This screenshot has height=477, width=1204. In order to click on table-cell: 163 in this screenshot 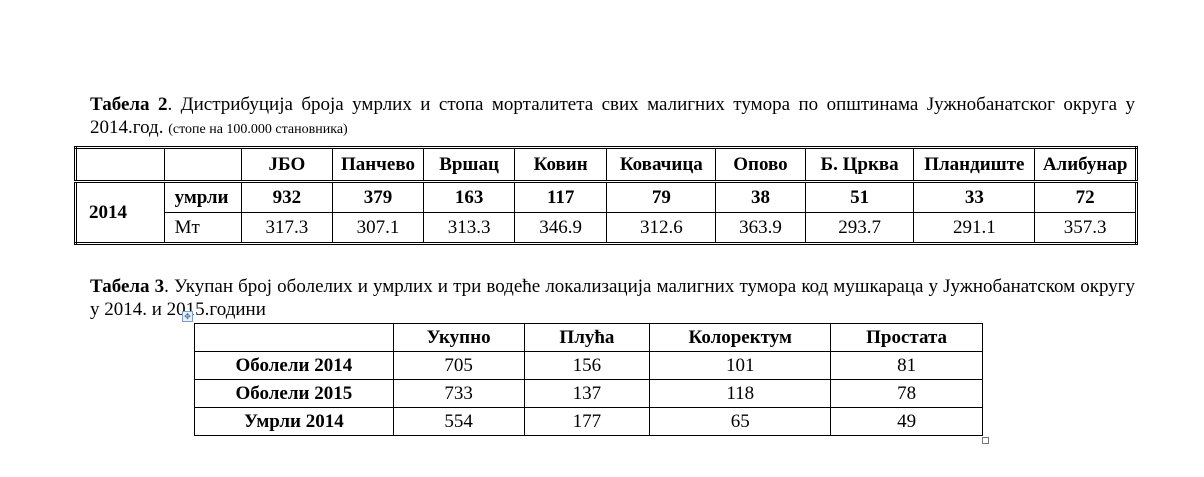, I will do `click(469, 197)`.